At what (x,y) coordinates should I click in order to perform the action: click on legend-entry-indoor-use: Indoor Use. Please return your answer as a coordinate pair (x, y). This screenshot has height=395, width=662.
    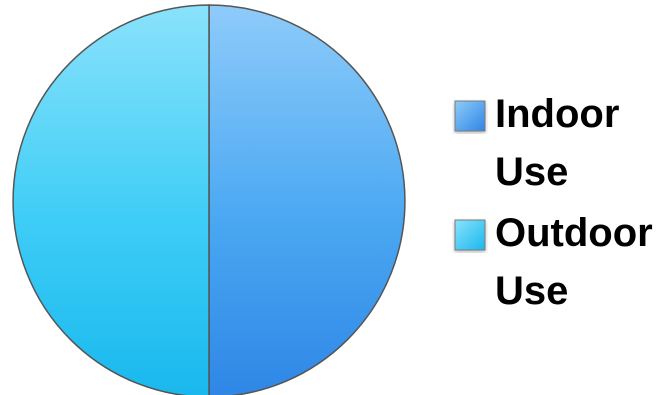
    Looking at the image, I should click on (536, 143).